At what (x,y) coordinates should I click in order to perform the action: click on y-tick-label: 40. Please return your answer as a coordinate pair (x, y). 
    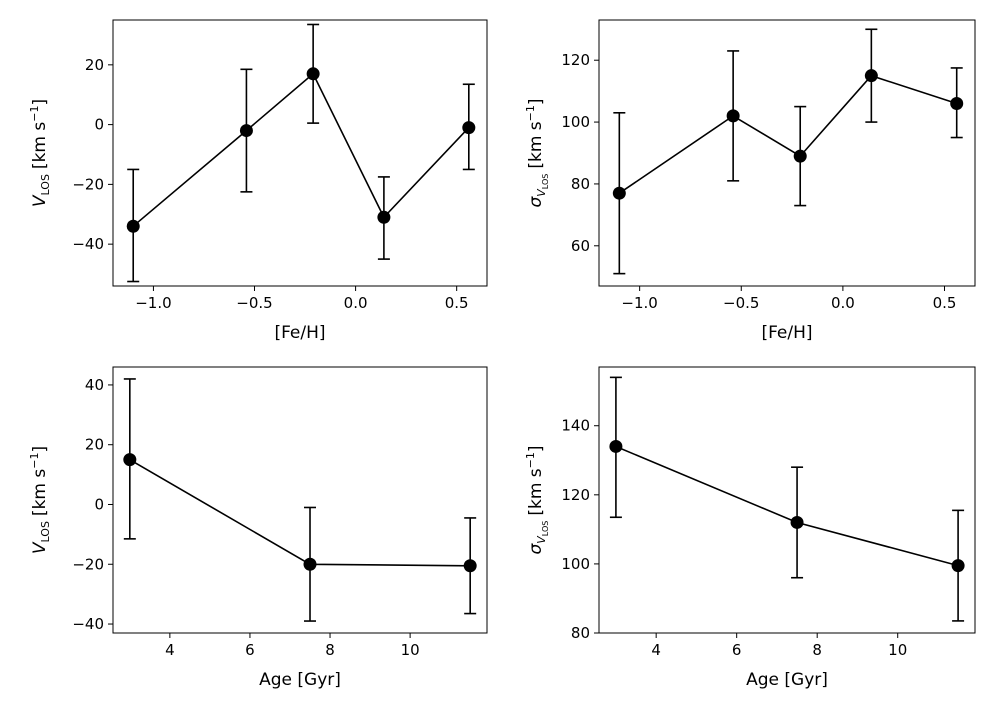
    Looking at the image, I should click on (94, 385).